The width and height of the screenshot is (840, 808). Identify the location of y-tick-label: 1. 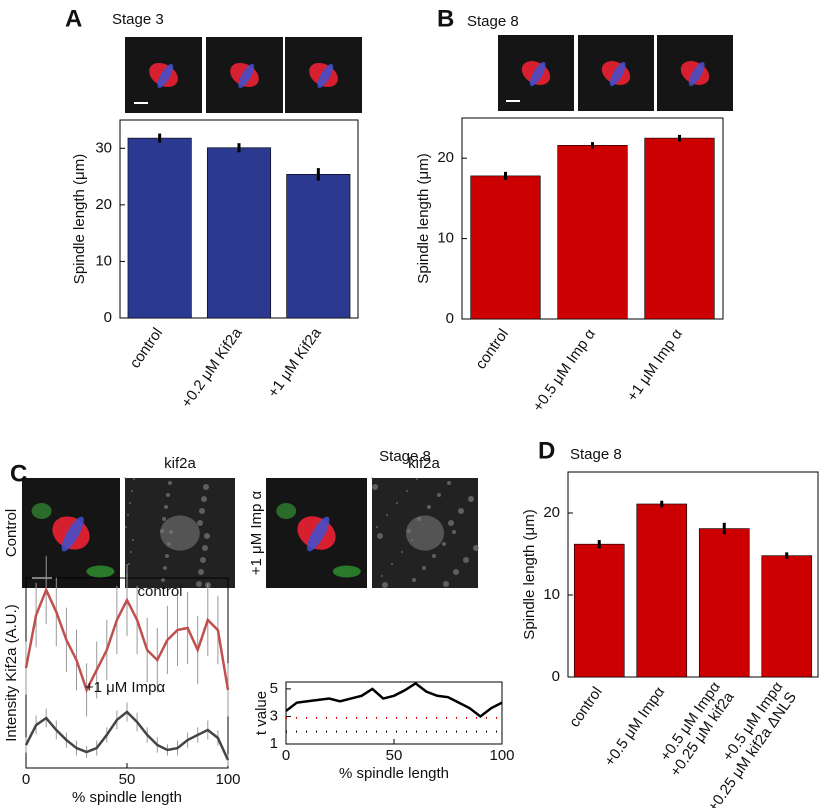
(274, 743).